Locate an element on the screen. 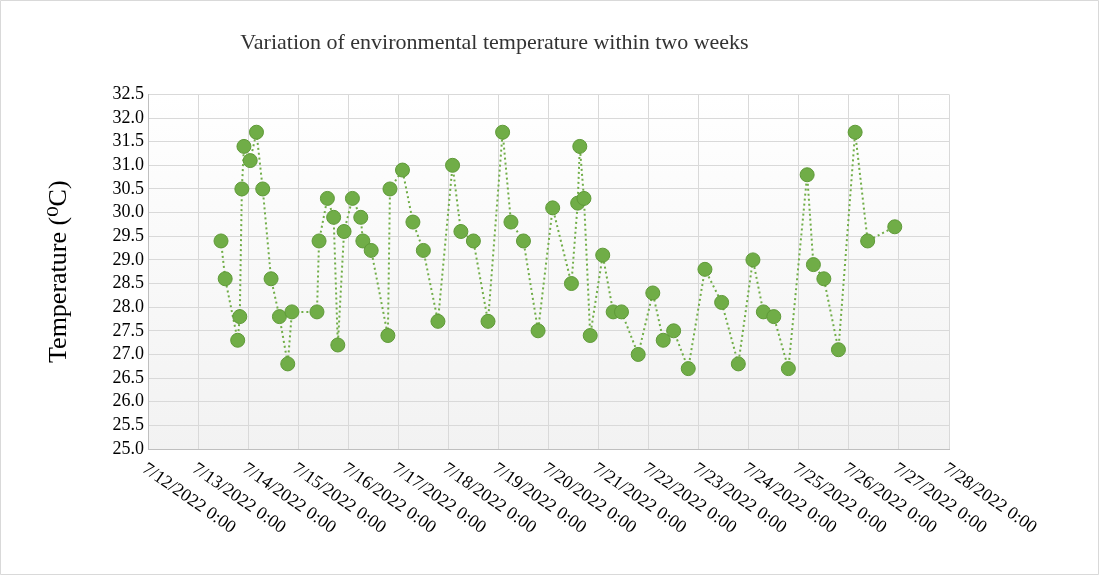 This screenshot has width=1099, height=575. y-tick-label: 29.0 is located at coordinates (128, 258).